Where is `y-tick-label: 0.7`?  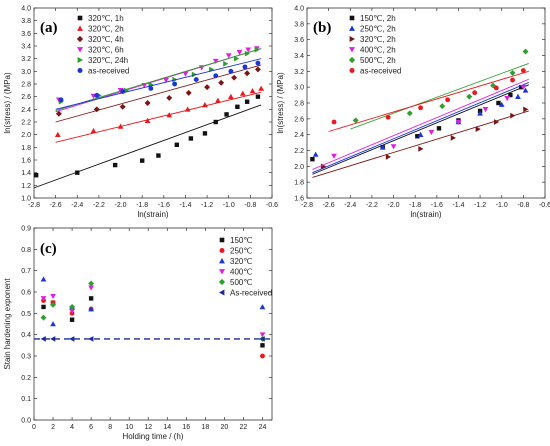
y-tick-label: 0.7 is located at coordinates (26, 271).